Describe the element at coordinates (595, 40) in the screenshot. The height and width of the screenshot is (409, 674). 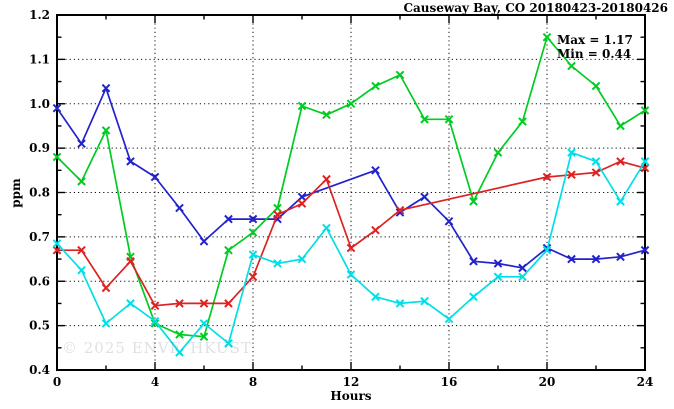
I see `max-annotation: Max = 1.17` at that location.